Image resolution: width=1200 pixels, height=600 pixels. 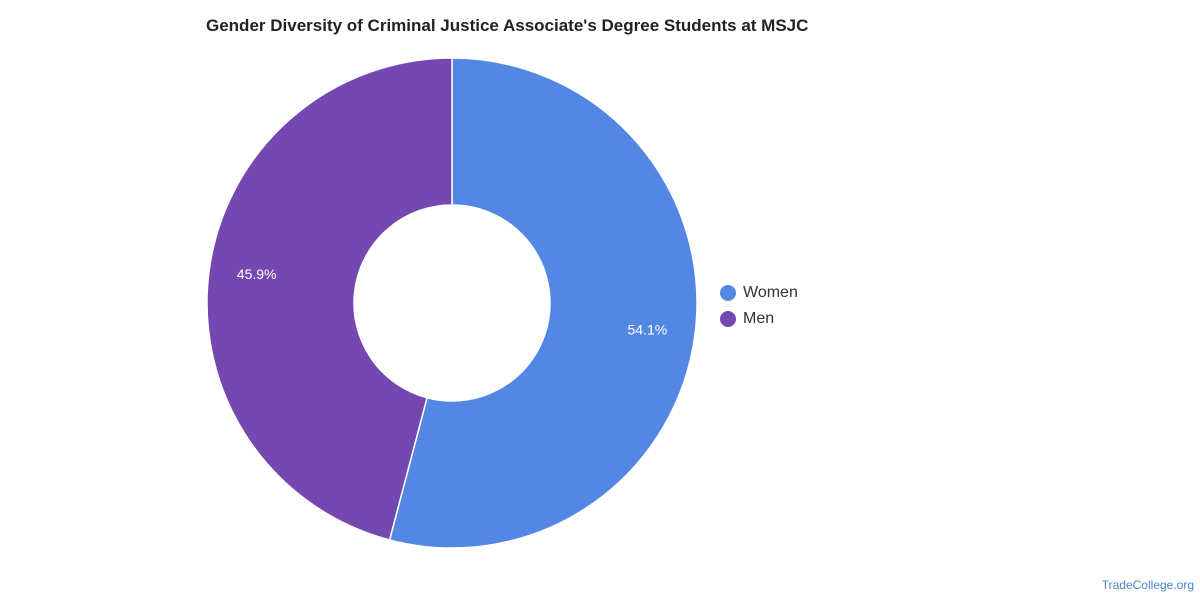 I want to click on legend-swatch-men, so click(x=728, y=319).